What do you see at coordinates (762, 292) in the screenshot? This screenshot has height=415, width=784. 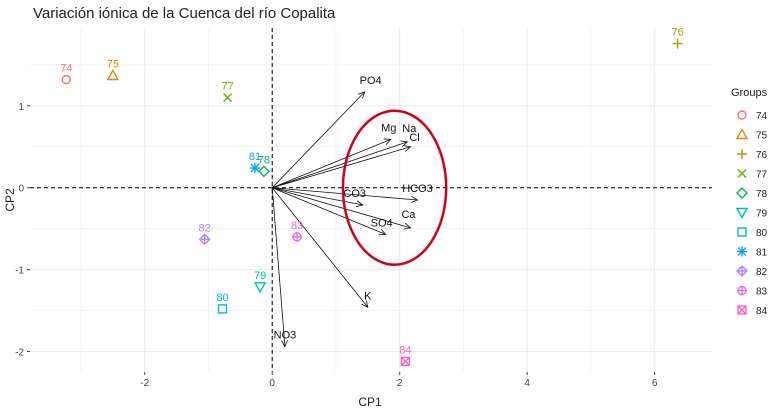 I see `legend-label: 83` at bounding box center [762, 292].